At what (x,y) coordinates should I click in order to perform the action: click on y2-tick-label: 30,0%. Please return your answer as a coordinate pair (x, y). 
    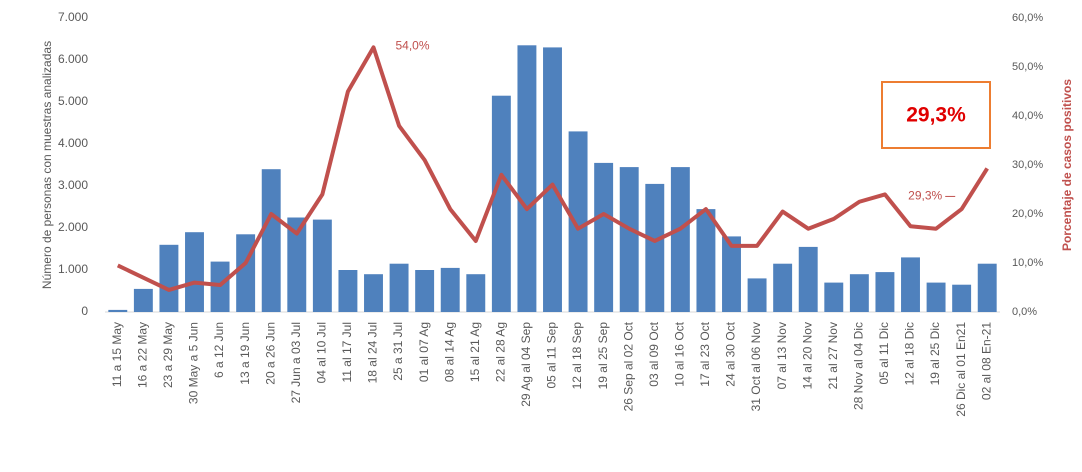
    Looking at the image, I should click on (1027, 165).